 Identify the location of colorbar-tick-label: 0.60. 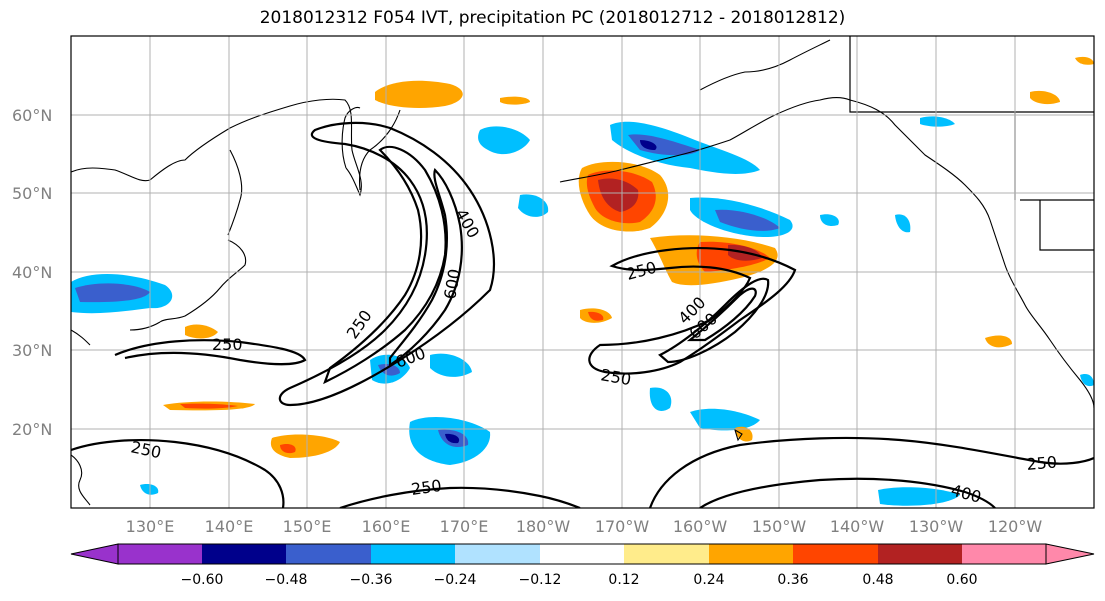
(961, 580).